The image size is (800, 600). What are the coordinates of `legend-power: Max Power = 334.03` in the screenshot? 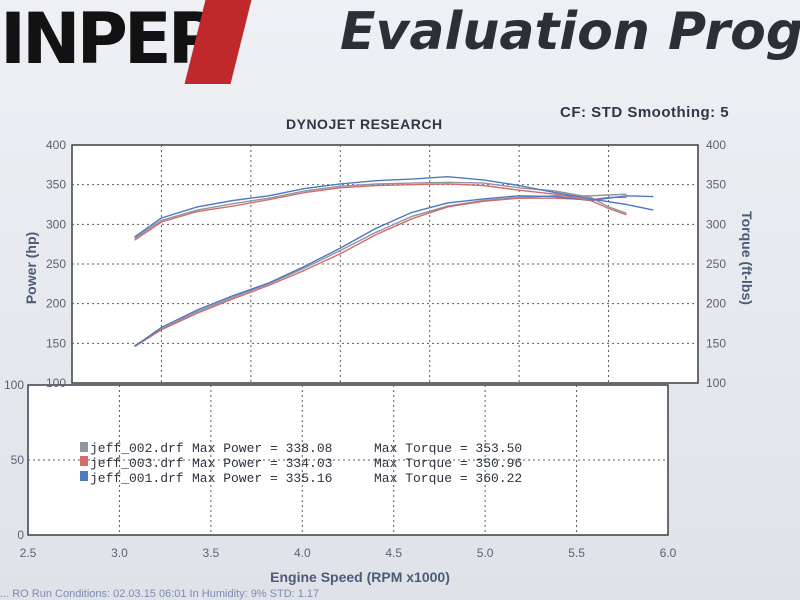 It's located at (262, 463).